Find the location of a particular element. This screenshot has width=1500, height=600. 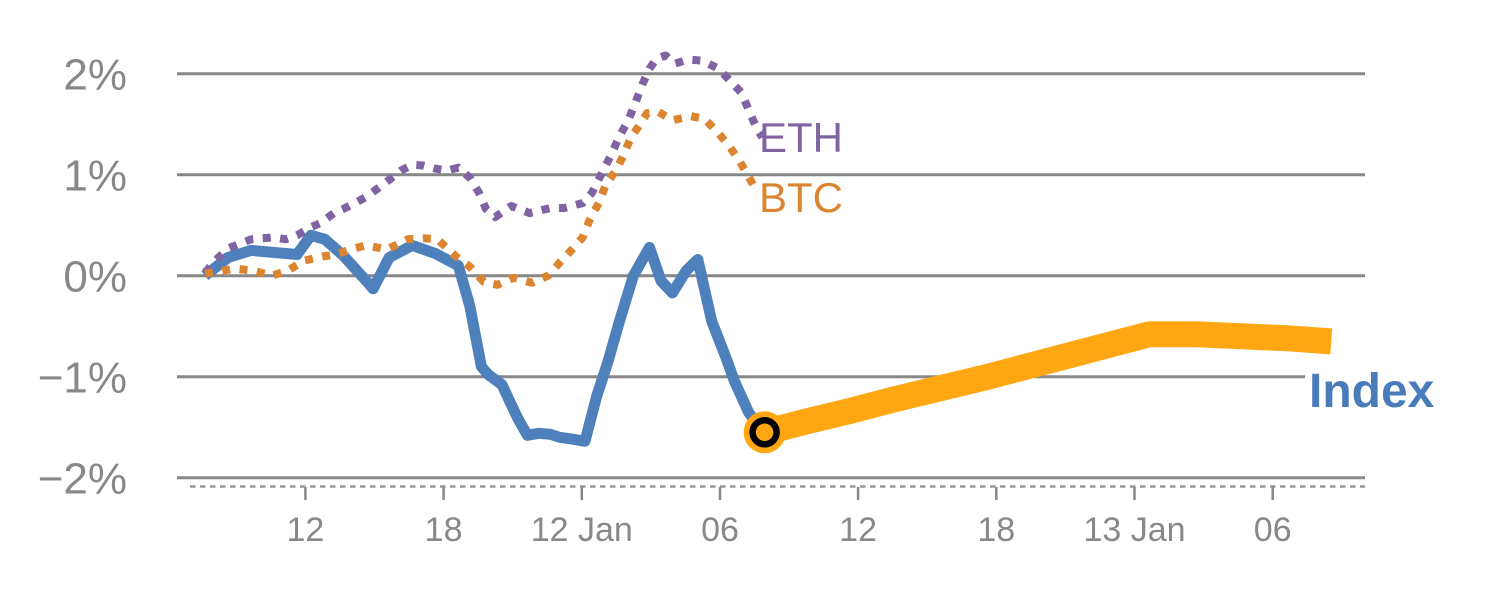

x-tick-label: 13 Jan is located at coordinates (1134, 530).